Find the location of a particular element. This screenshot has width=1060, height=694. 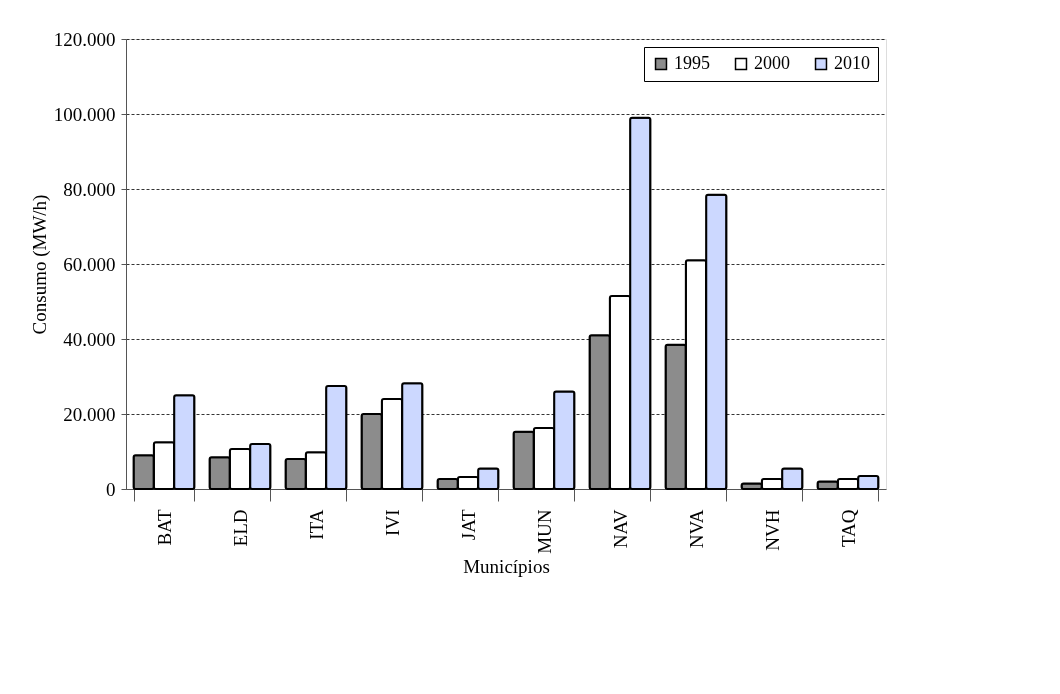

legend-label: 2010 is located at coordinates (852, 63).